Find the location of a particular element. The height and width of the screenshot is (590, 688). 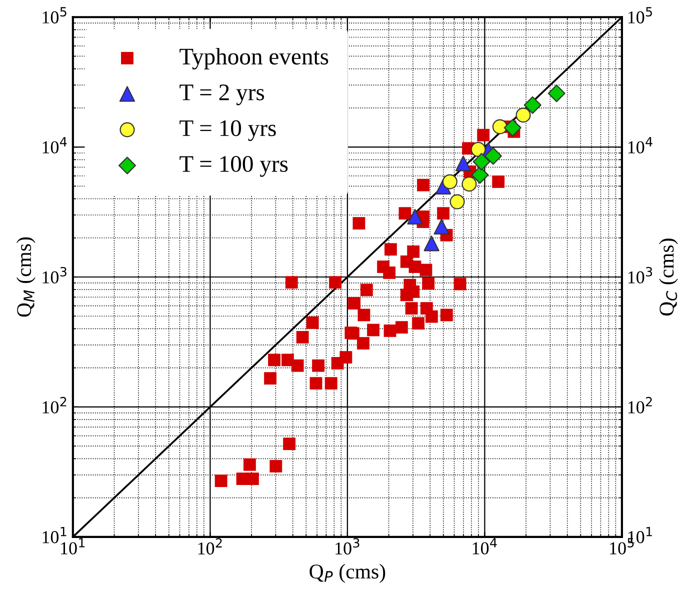

text: 10$^{2}$ is located at coordinates (640, 405).